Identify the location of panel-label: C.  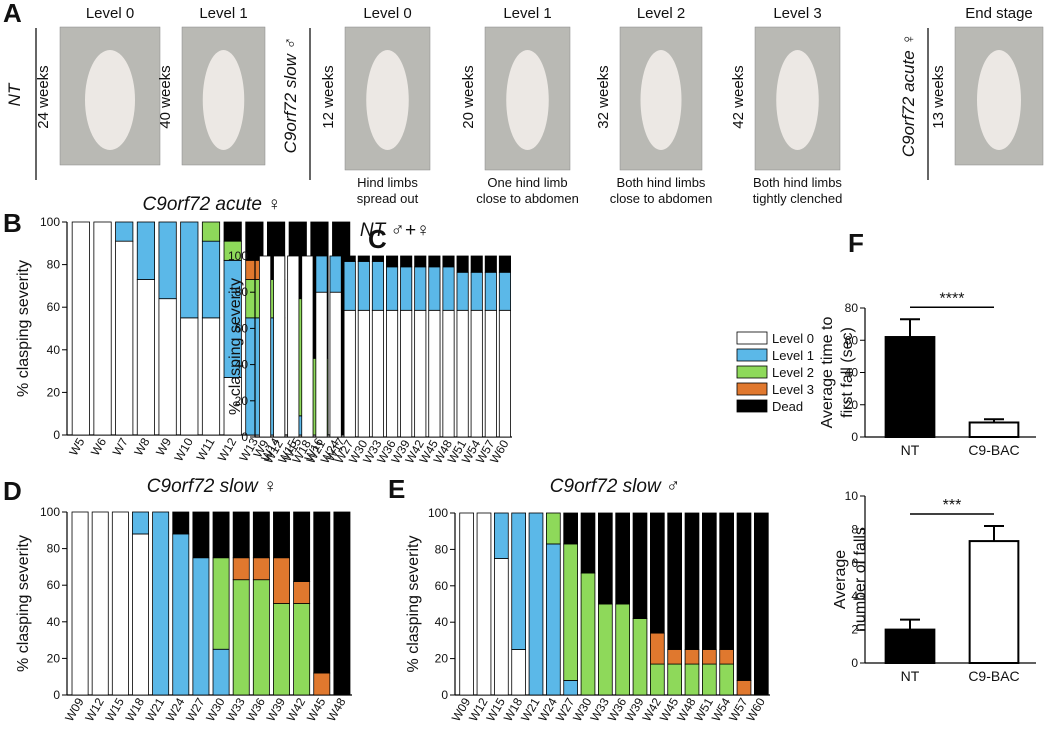
(377, 239).